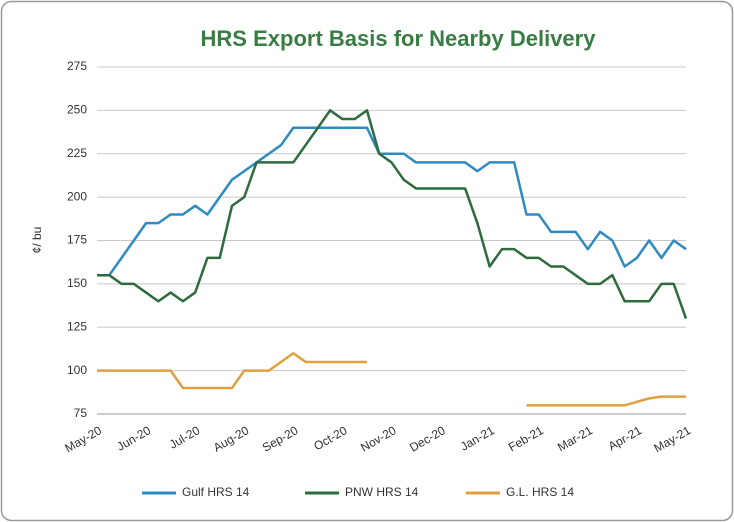 The height and width of the screenshot is (522, 734). I want to click on y-tick-label: 225, so click(77, 153).